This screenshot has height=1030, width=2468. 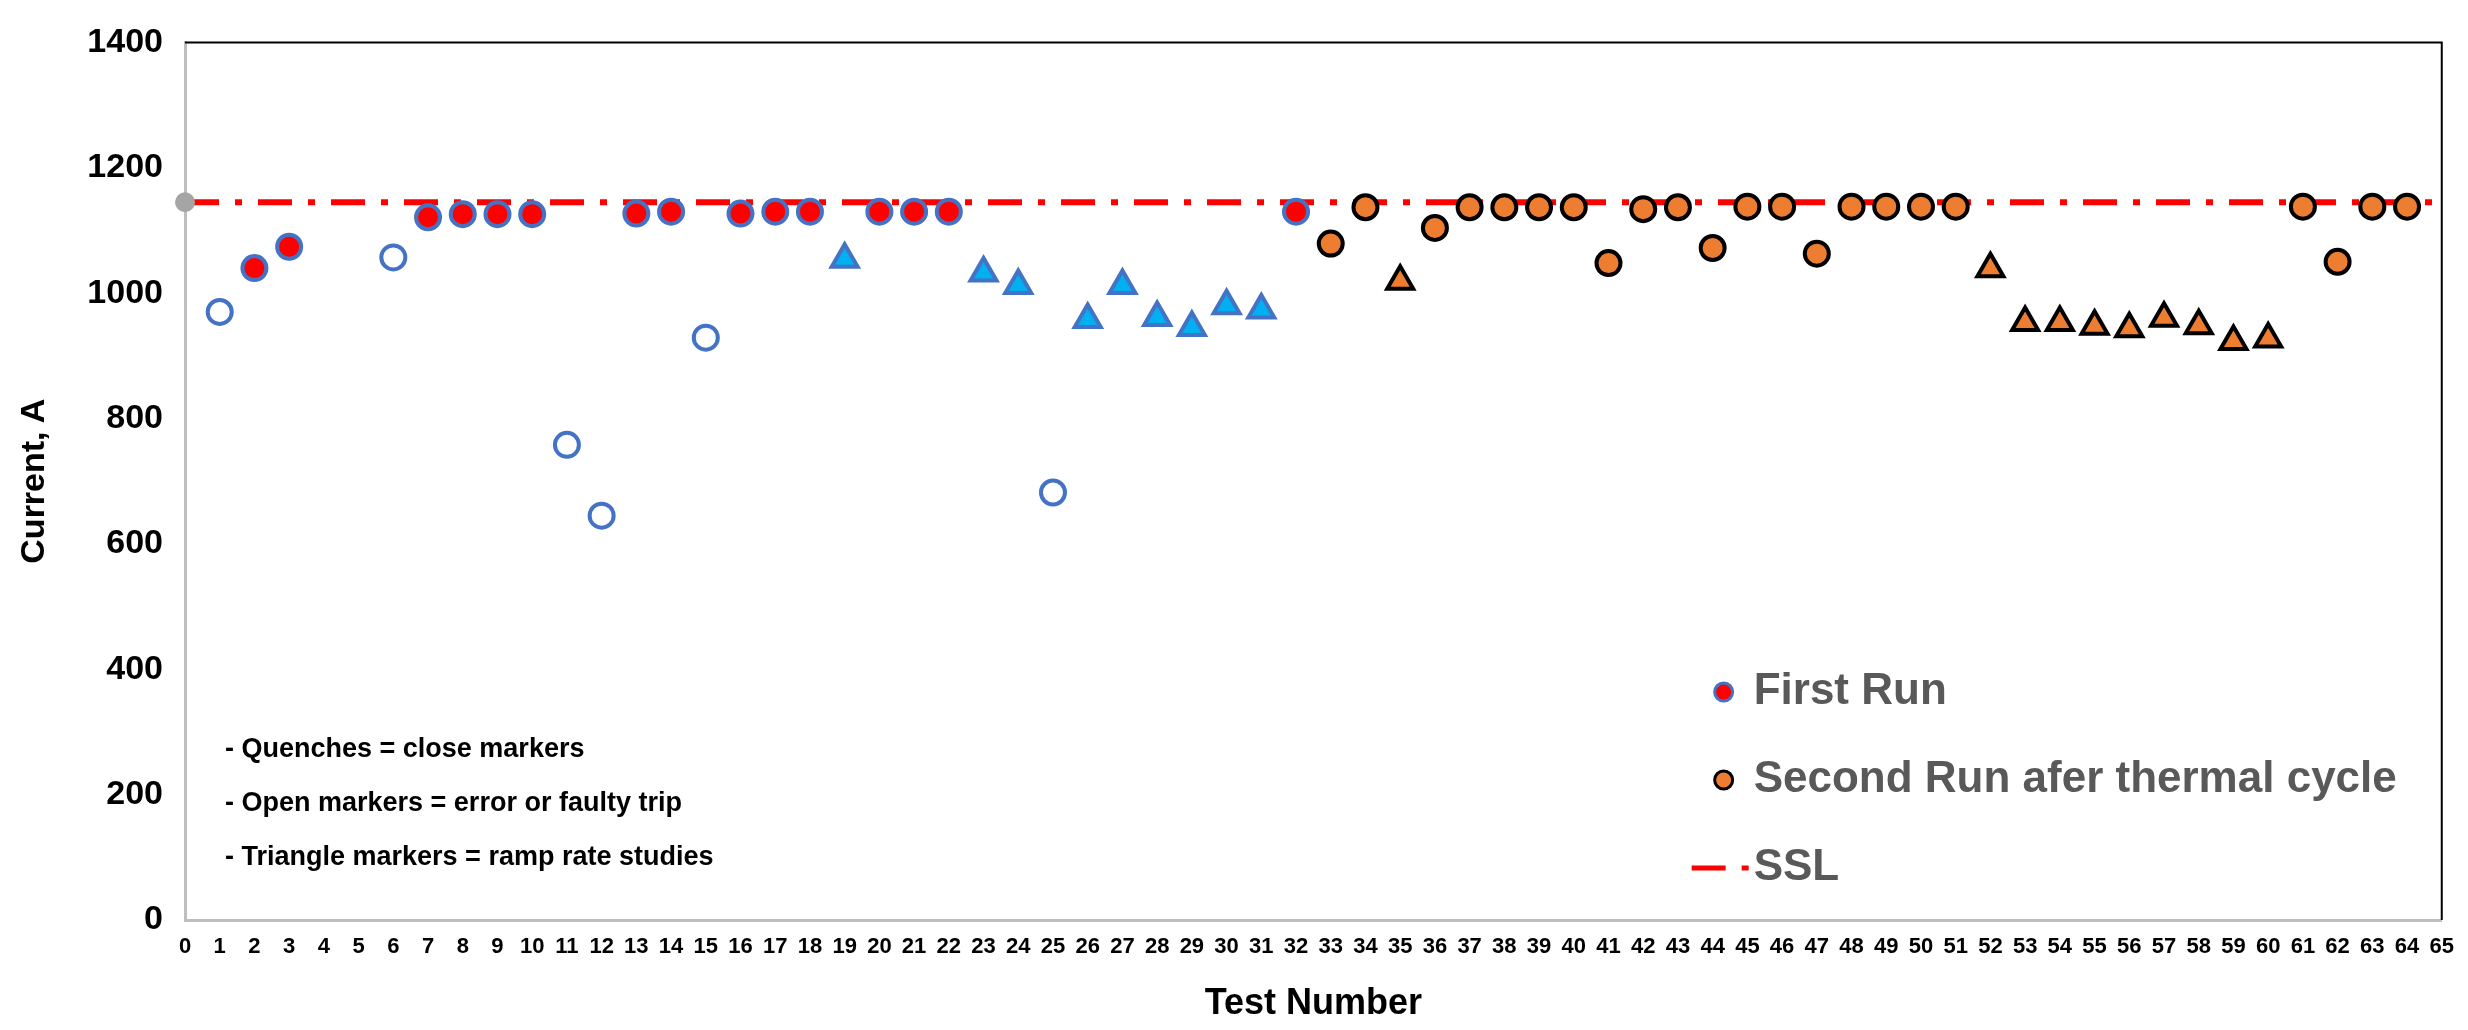 What do you see at coordinates (1574, 946) in the screenshot?
I see `x-tick-label: 40` at bounding box center [1574, 946].